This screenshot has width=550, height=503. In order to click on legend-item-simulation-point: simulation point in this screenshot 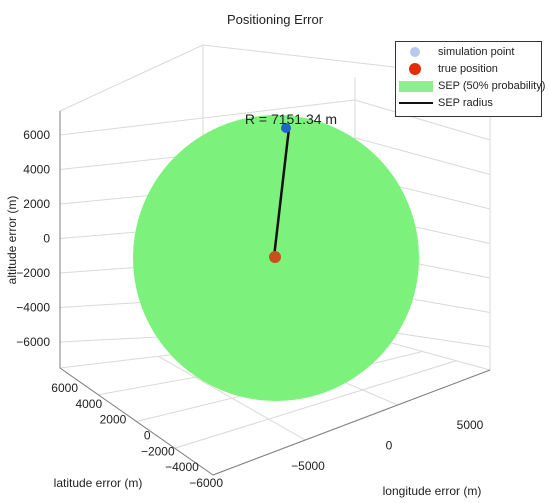, I will do `click(469, 52)`.